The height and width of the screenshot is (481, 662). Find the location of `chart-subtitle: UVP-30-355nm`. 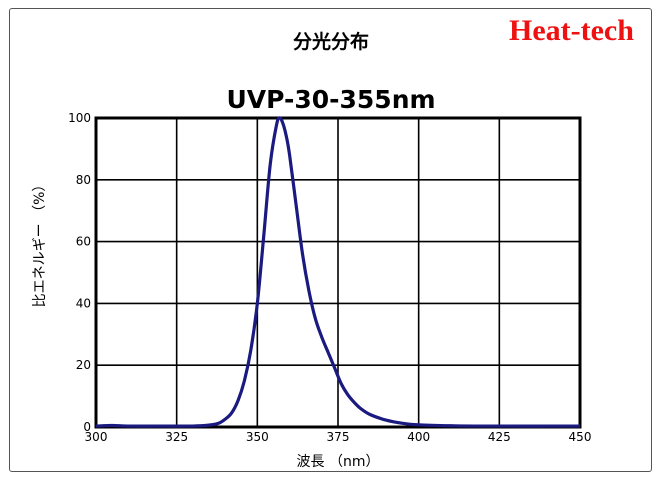

chart-subtitle: UVP-30-355nm is located at coordinates (331, 99).